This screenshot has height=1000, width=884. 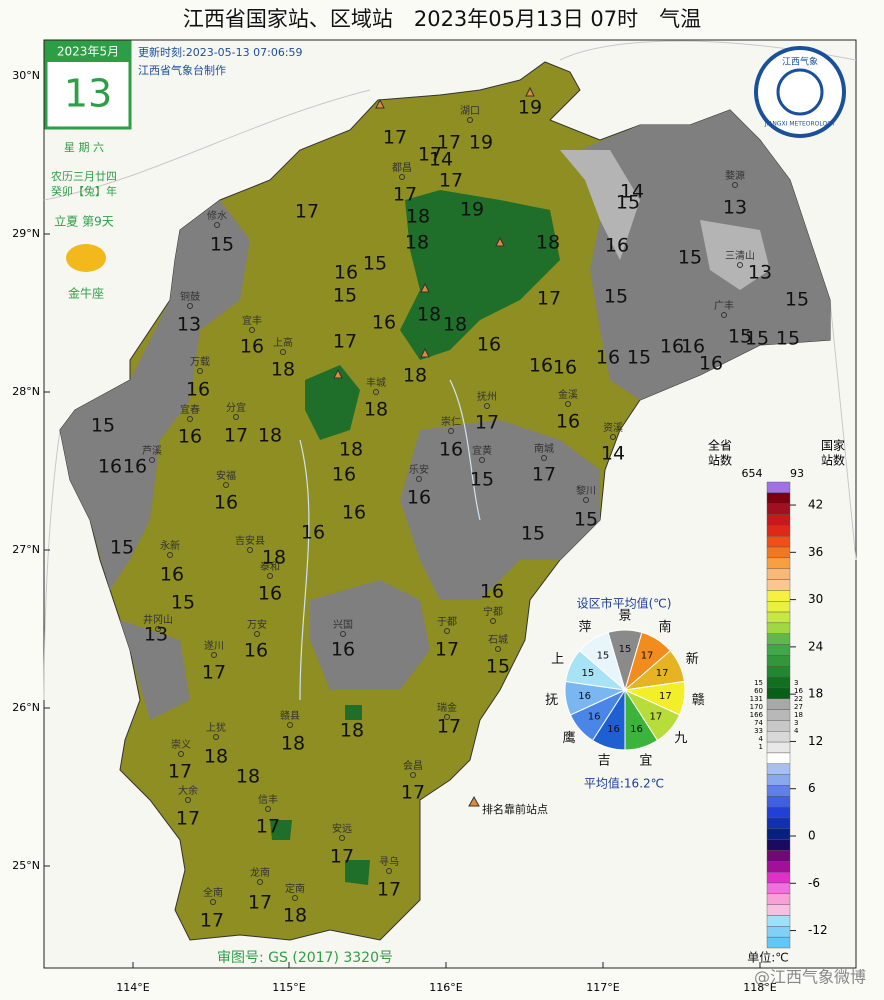 What do you see at coordinates (758, 691) in the screenshot?
I see `count-total: 60` at bounding box center [758, 691].